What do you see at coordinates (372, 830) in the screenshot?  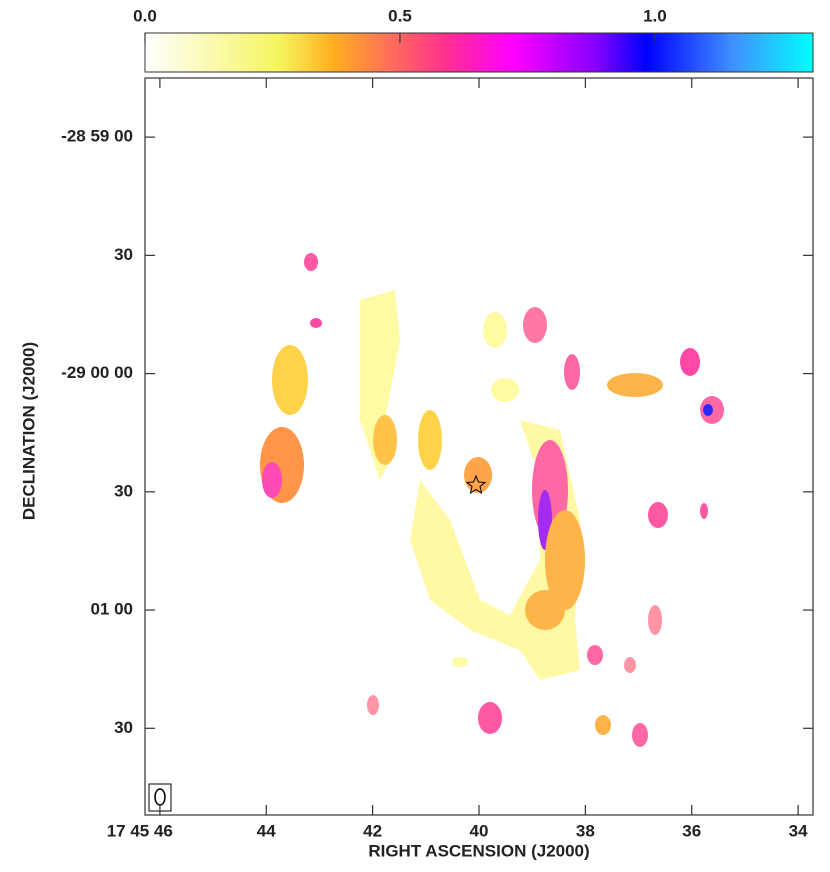 I see `x-tick-label: 42` at bounding box center [372, 830].